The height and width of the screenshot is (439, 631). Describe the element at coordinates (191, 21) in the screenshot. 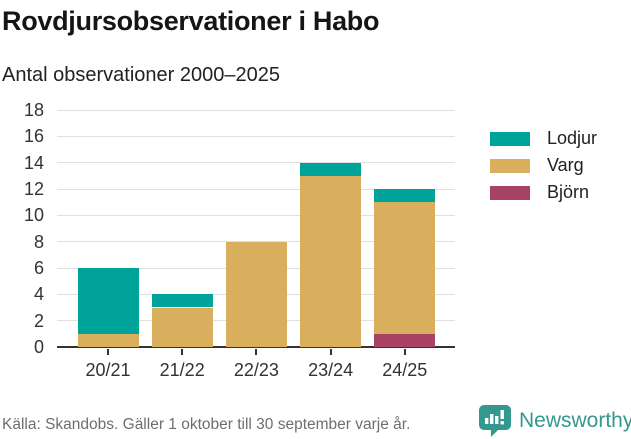

I see `page-title: Rovdjursobservationer i Habo` at that location.